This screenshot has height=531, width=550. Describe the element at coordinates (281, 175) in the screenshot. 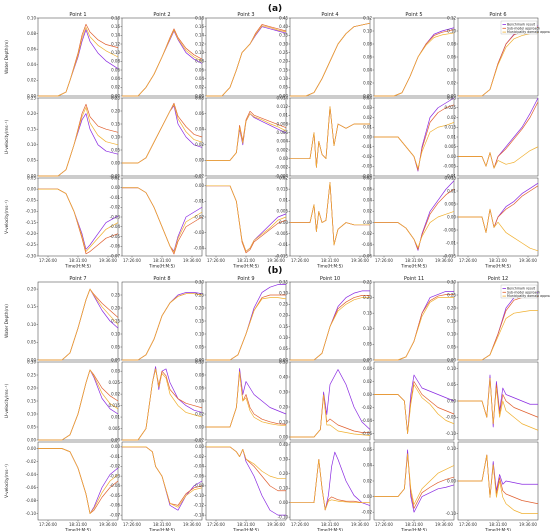

I see `y-tick-label: -0.004` at that location.